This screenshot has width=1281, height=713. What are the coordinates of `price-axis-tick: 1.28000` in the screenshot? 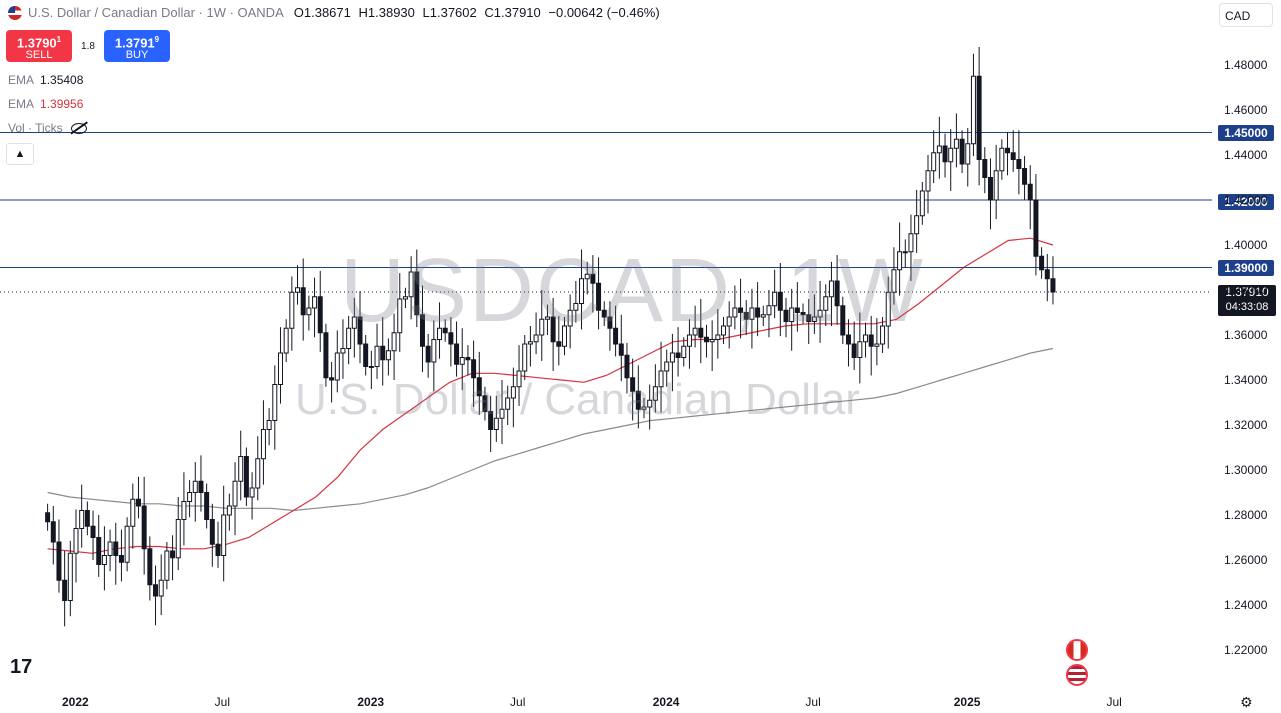 It's located at (1246, 515).